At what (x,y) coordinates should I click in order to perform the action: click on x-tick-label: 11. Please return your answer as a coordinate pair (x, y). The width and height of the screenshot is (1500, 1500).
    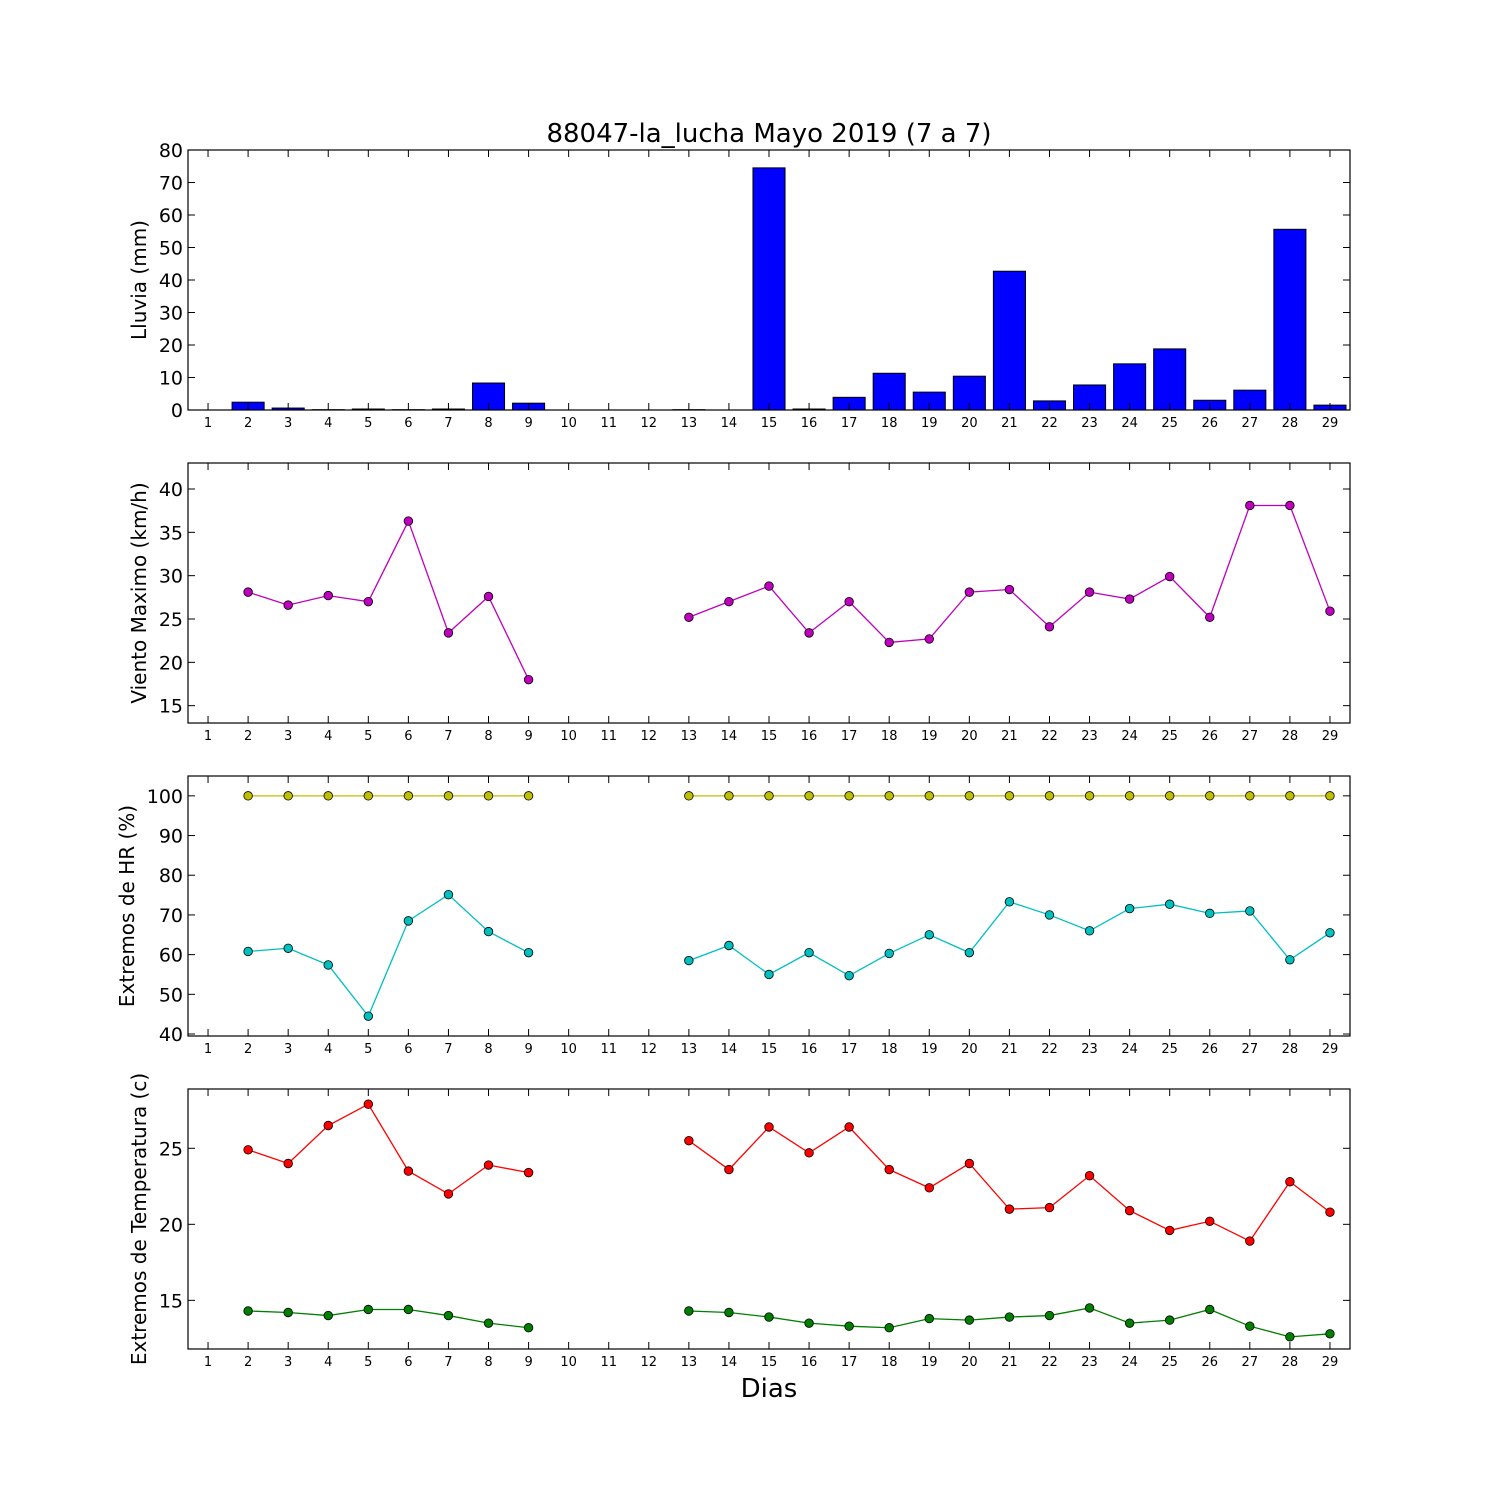
    Looking at the image, I should click on (608, 736).